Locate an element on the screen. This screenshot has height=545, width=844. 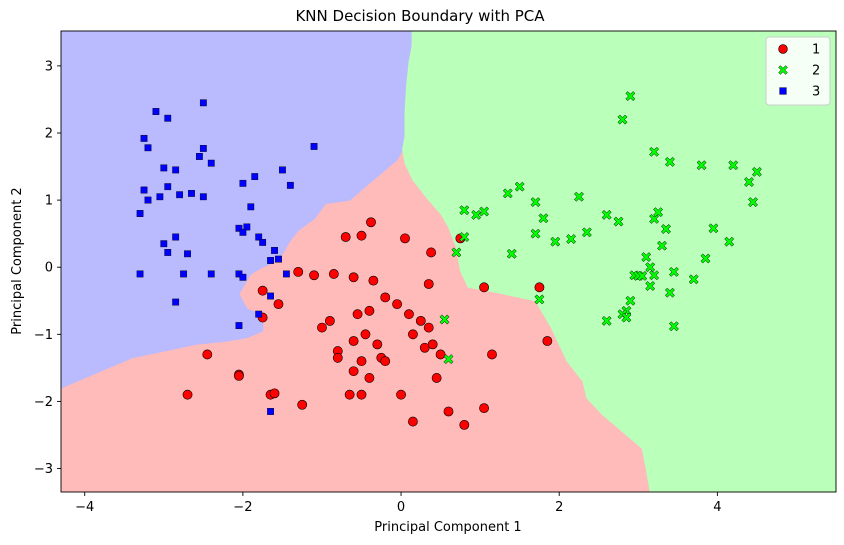
legend-label: 1 is located at coordinates (816, 50).